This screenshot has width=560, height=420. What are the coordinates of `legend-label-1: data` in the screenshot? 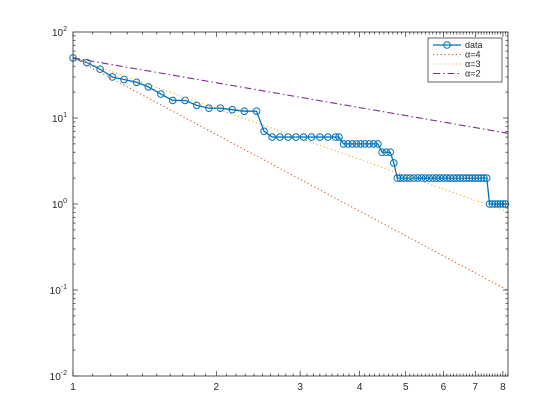 It's located at (474, 45).